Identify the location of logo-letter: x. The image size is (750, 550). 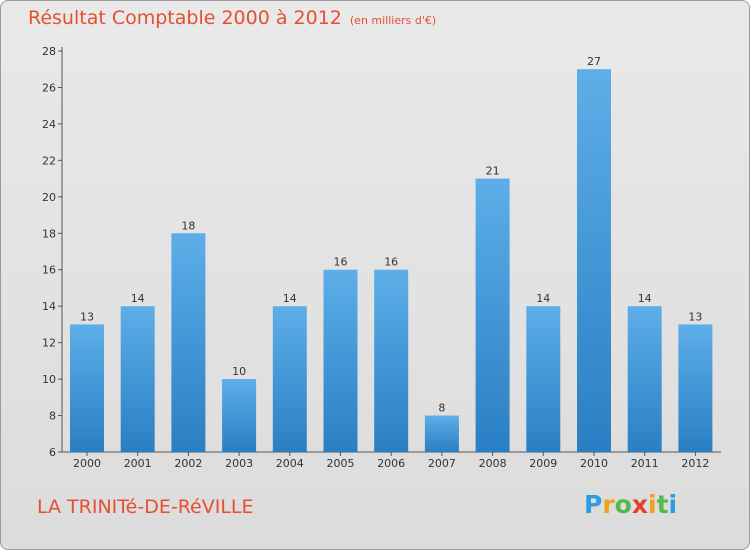
(639, 504).